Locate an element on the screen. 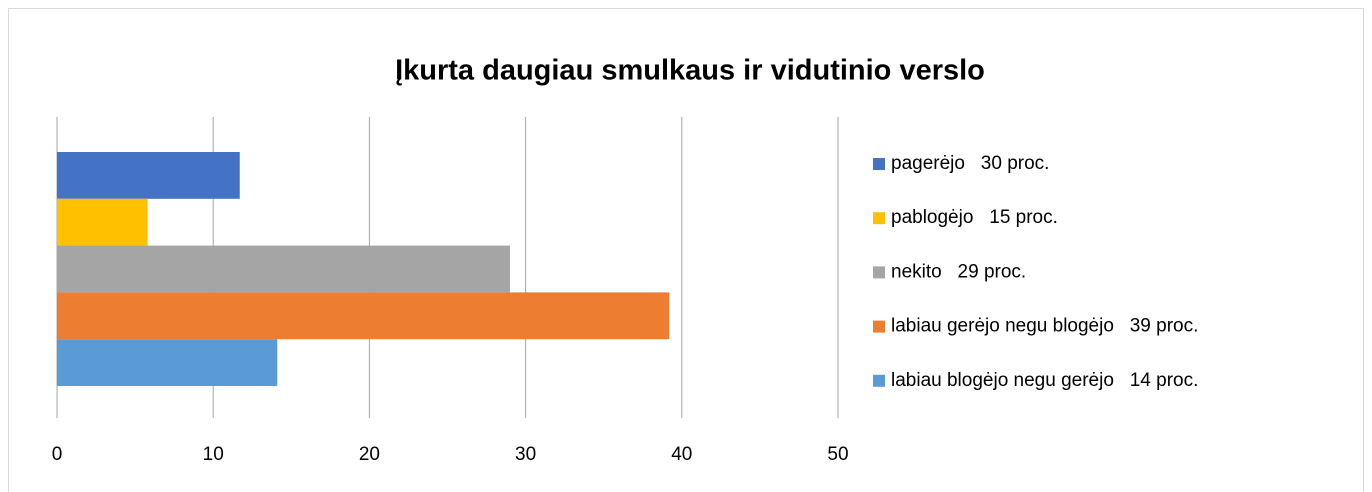  x-tick-label: 0 is located at coordinates (57, 454).